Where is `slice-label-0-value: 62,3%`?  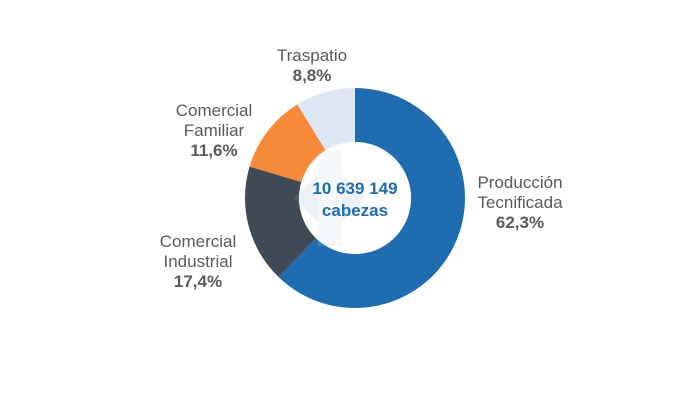
slice-label-0-value: 62,3% is located at coordinates (520, 222).